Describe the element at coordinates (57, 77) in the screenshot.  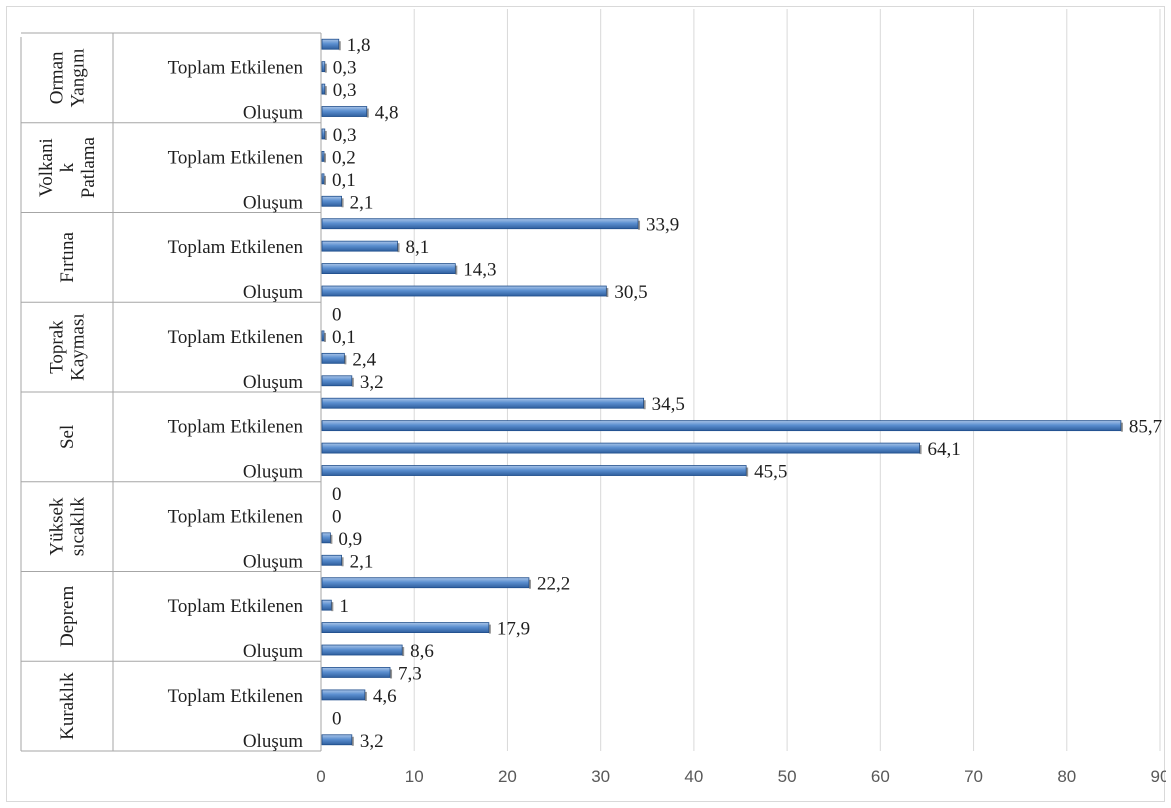
I see `group-label-line: Orman` at that location.